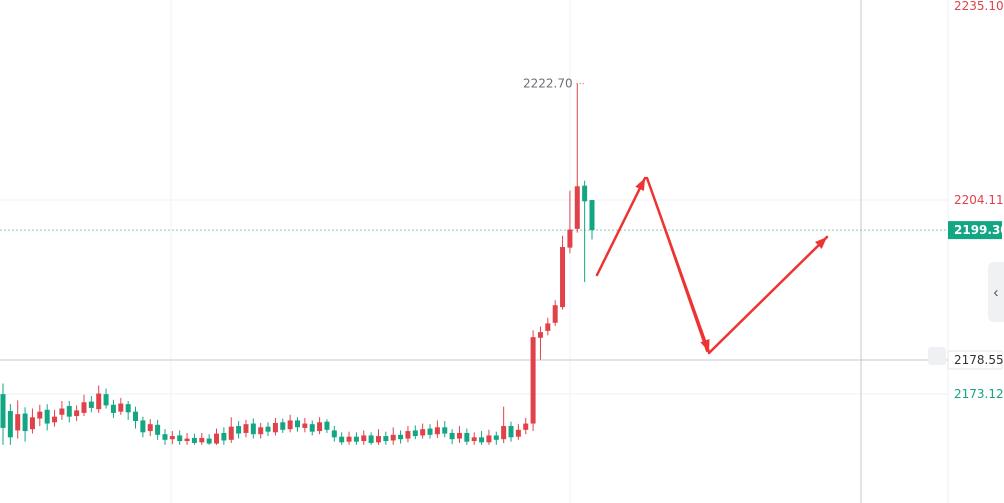  What do you see at coordinates (979, 6) in the screenshot?
I see `price-axis-label: 2235.10` at bounding box center [979, 6].